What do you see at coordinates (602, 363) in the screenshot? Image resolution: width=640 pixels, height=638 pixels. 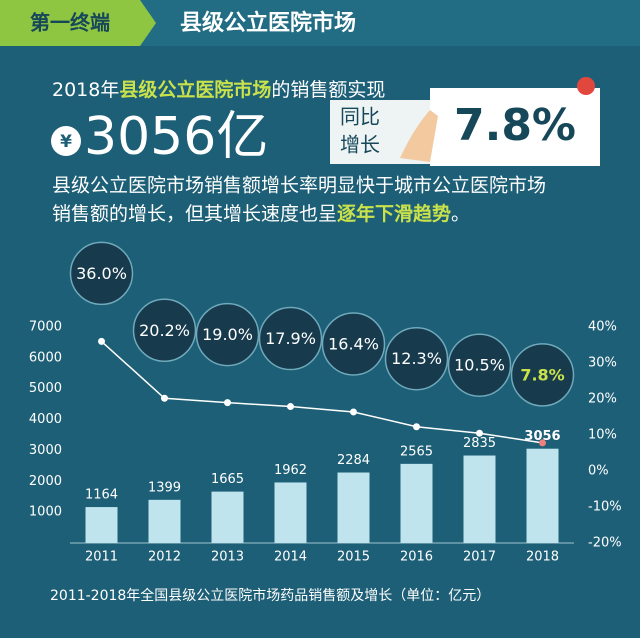 I see `y2-tick-label: 30%` at bounding box center [602, 363].